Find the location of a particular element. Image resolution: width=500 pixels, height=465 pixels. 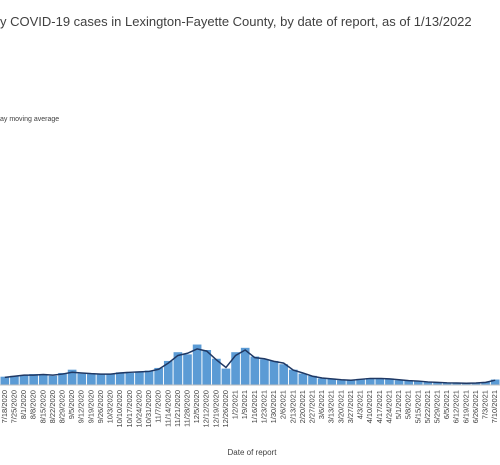

x-tick-label: 1/16/2021 is located at coordinates (254, 406).